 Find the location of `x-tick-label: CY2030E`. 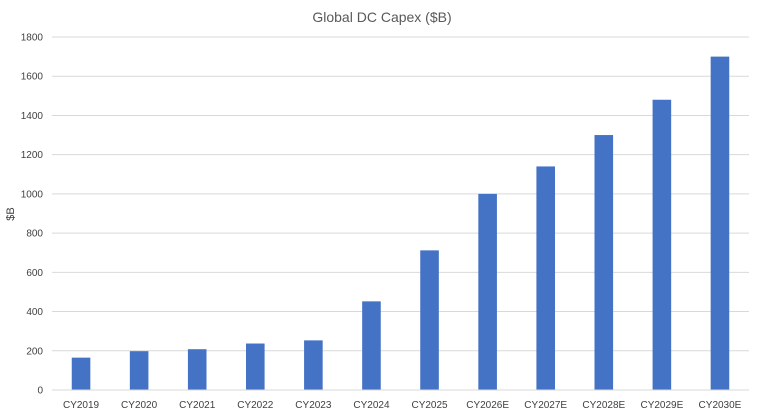

x-tick-label: CY2030E is located at coordinates (720, 405).